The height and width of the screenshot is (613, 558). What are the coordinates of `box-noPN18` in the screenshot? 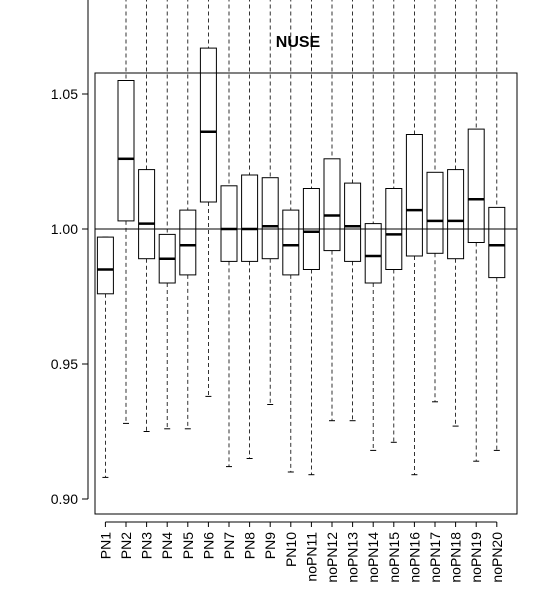 It's located at (456, 213).